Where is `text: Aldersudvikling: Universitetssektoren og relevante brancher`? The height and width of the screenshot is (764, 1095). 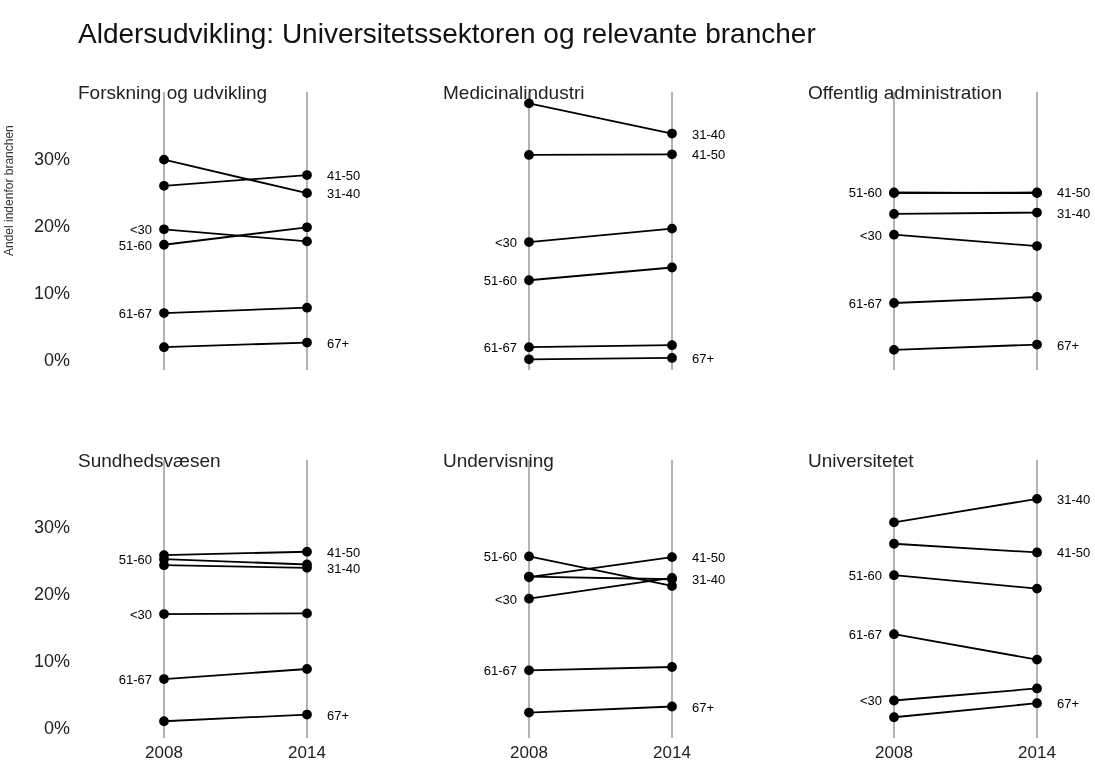
text: Aldersudvikling: Universitetssektoren og relevante brancher is located at coordinates (447, 34).